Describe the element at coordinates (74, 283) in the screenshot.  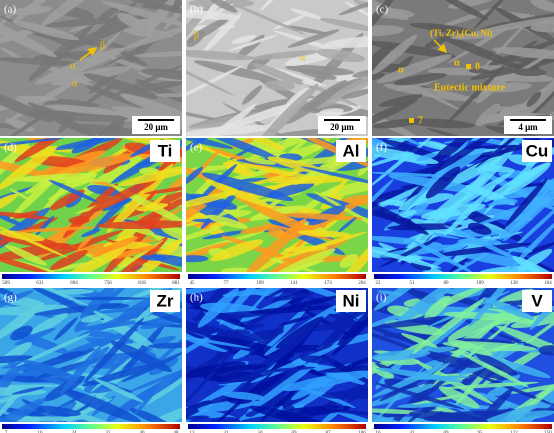
I see `colorbar-tick-label: 694` at that location.